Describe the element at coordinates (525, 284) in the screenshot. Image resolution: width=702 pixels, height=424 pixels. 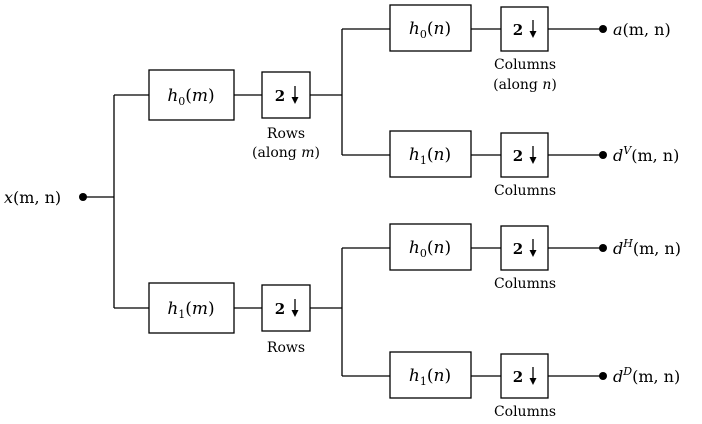
I see `columns-caption-3: Columns` at that location.